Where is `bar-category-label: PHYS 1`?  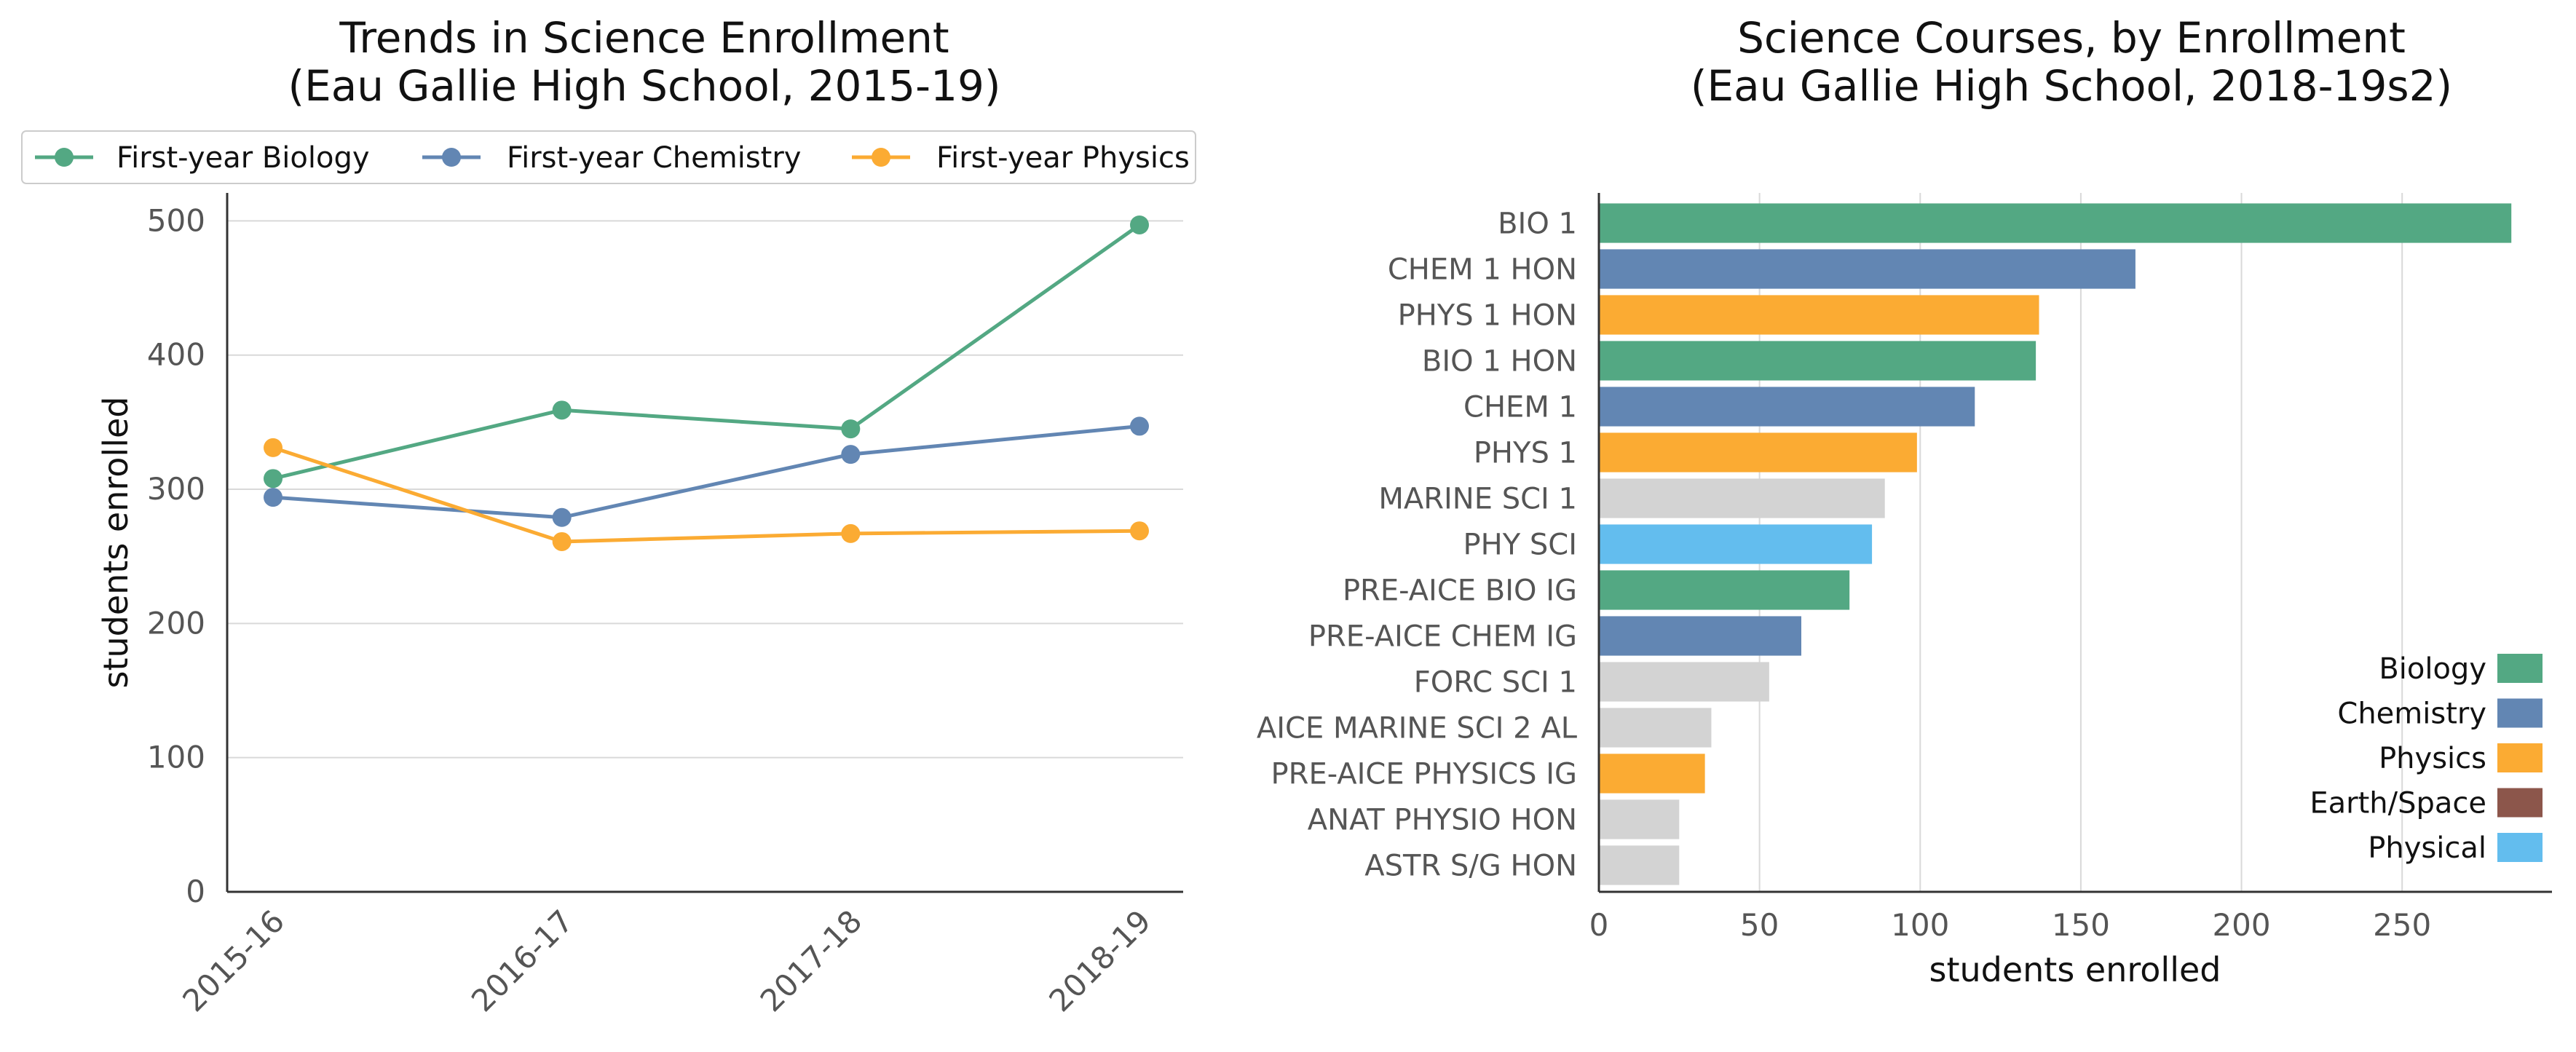
bar-category-label: PHYS 1 is located at coordinates (1526, 453).